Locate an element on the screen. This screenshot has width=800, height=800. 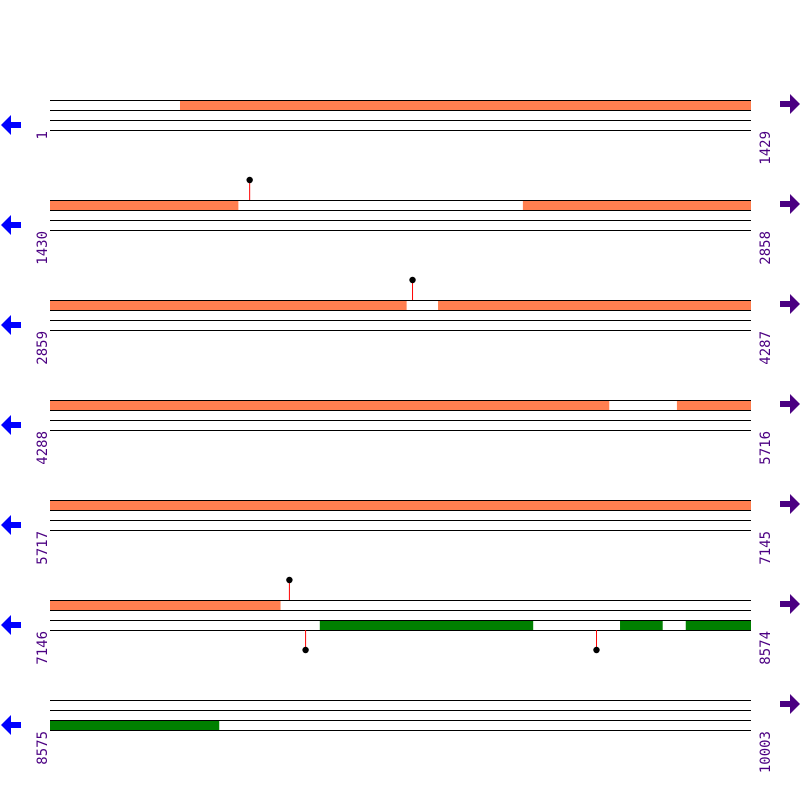
sequence-row: 1430 2858 is located at coordinates (400, 220).